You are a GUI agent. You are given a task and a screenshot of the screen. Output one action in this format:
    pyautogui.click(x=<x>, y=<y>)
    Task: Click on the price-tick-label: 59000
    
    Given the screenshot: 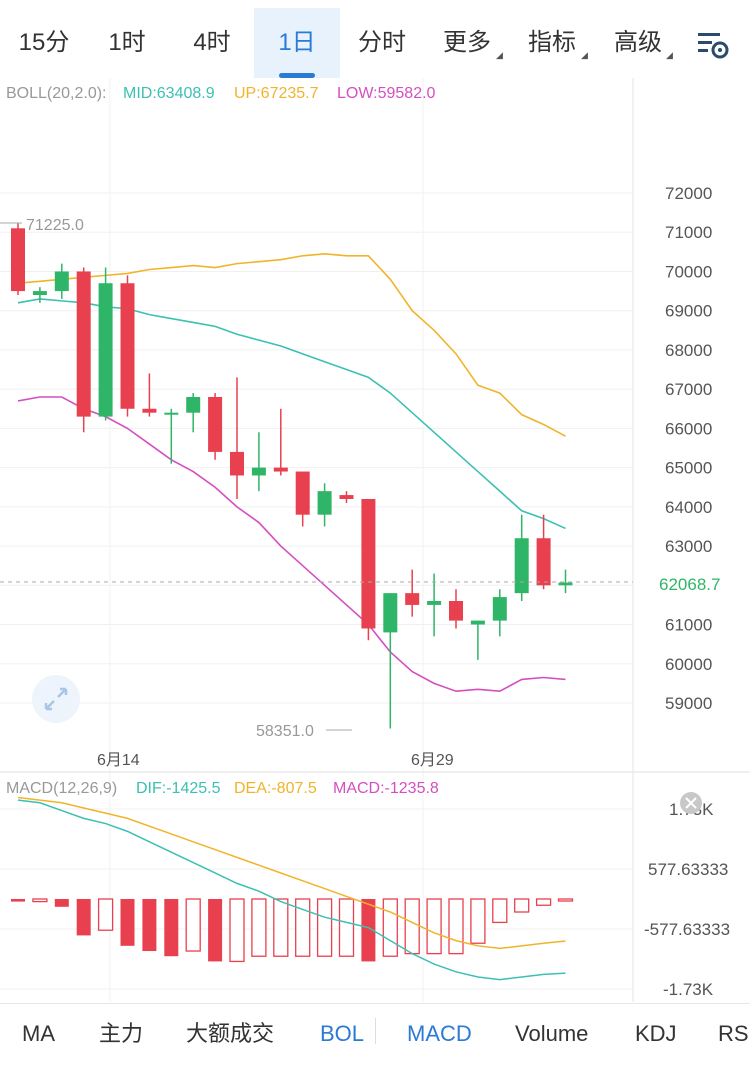 What is the action you would take?
    pyautogui.click(x=688, y=703)
    